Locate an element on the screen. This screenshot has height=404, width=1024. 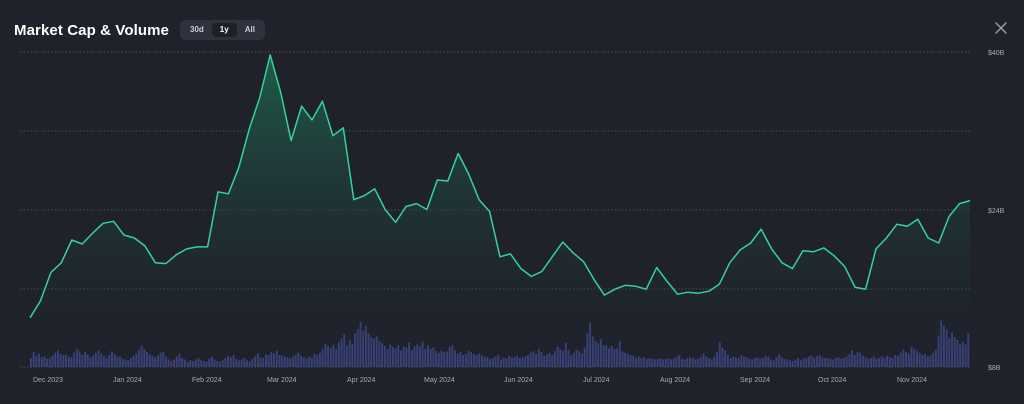
tab-30d: 30d is located at coordinates (197, 29).